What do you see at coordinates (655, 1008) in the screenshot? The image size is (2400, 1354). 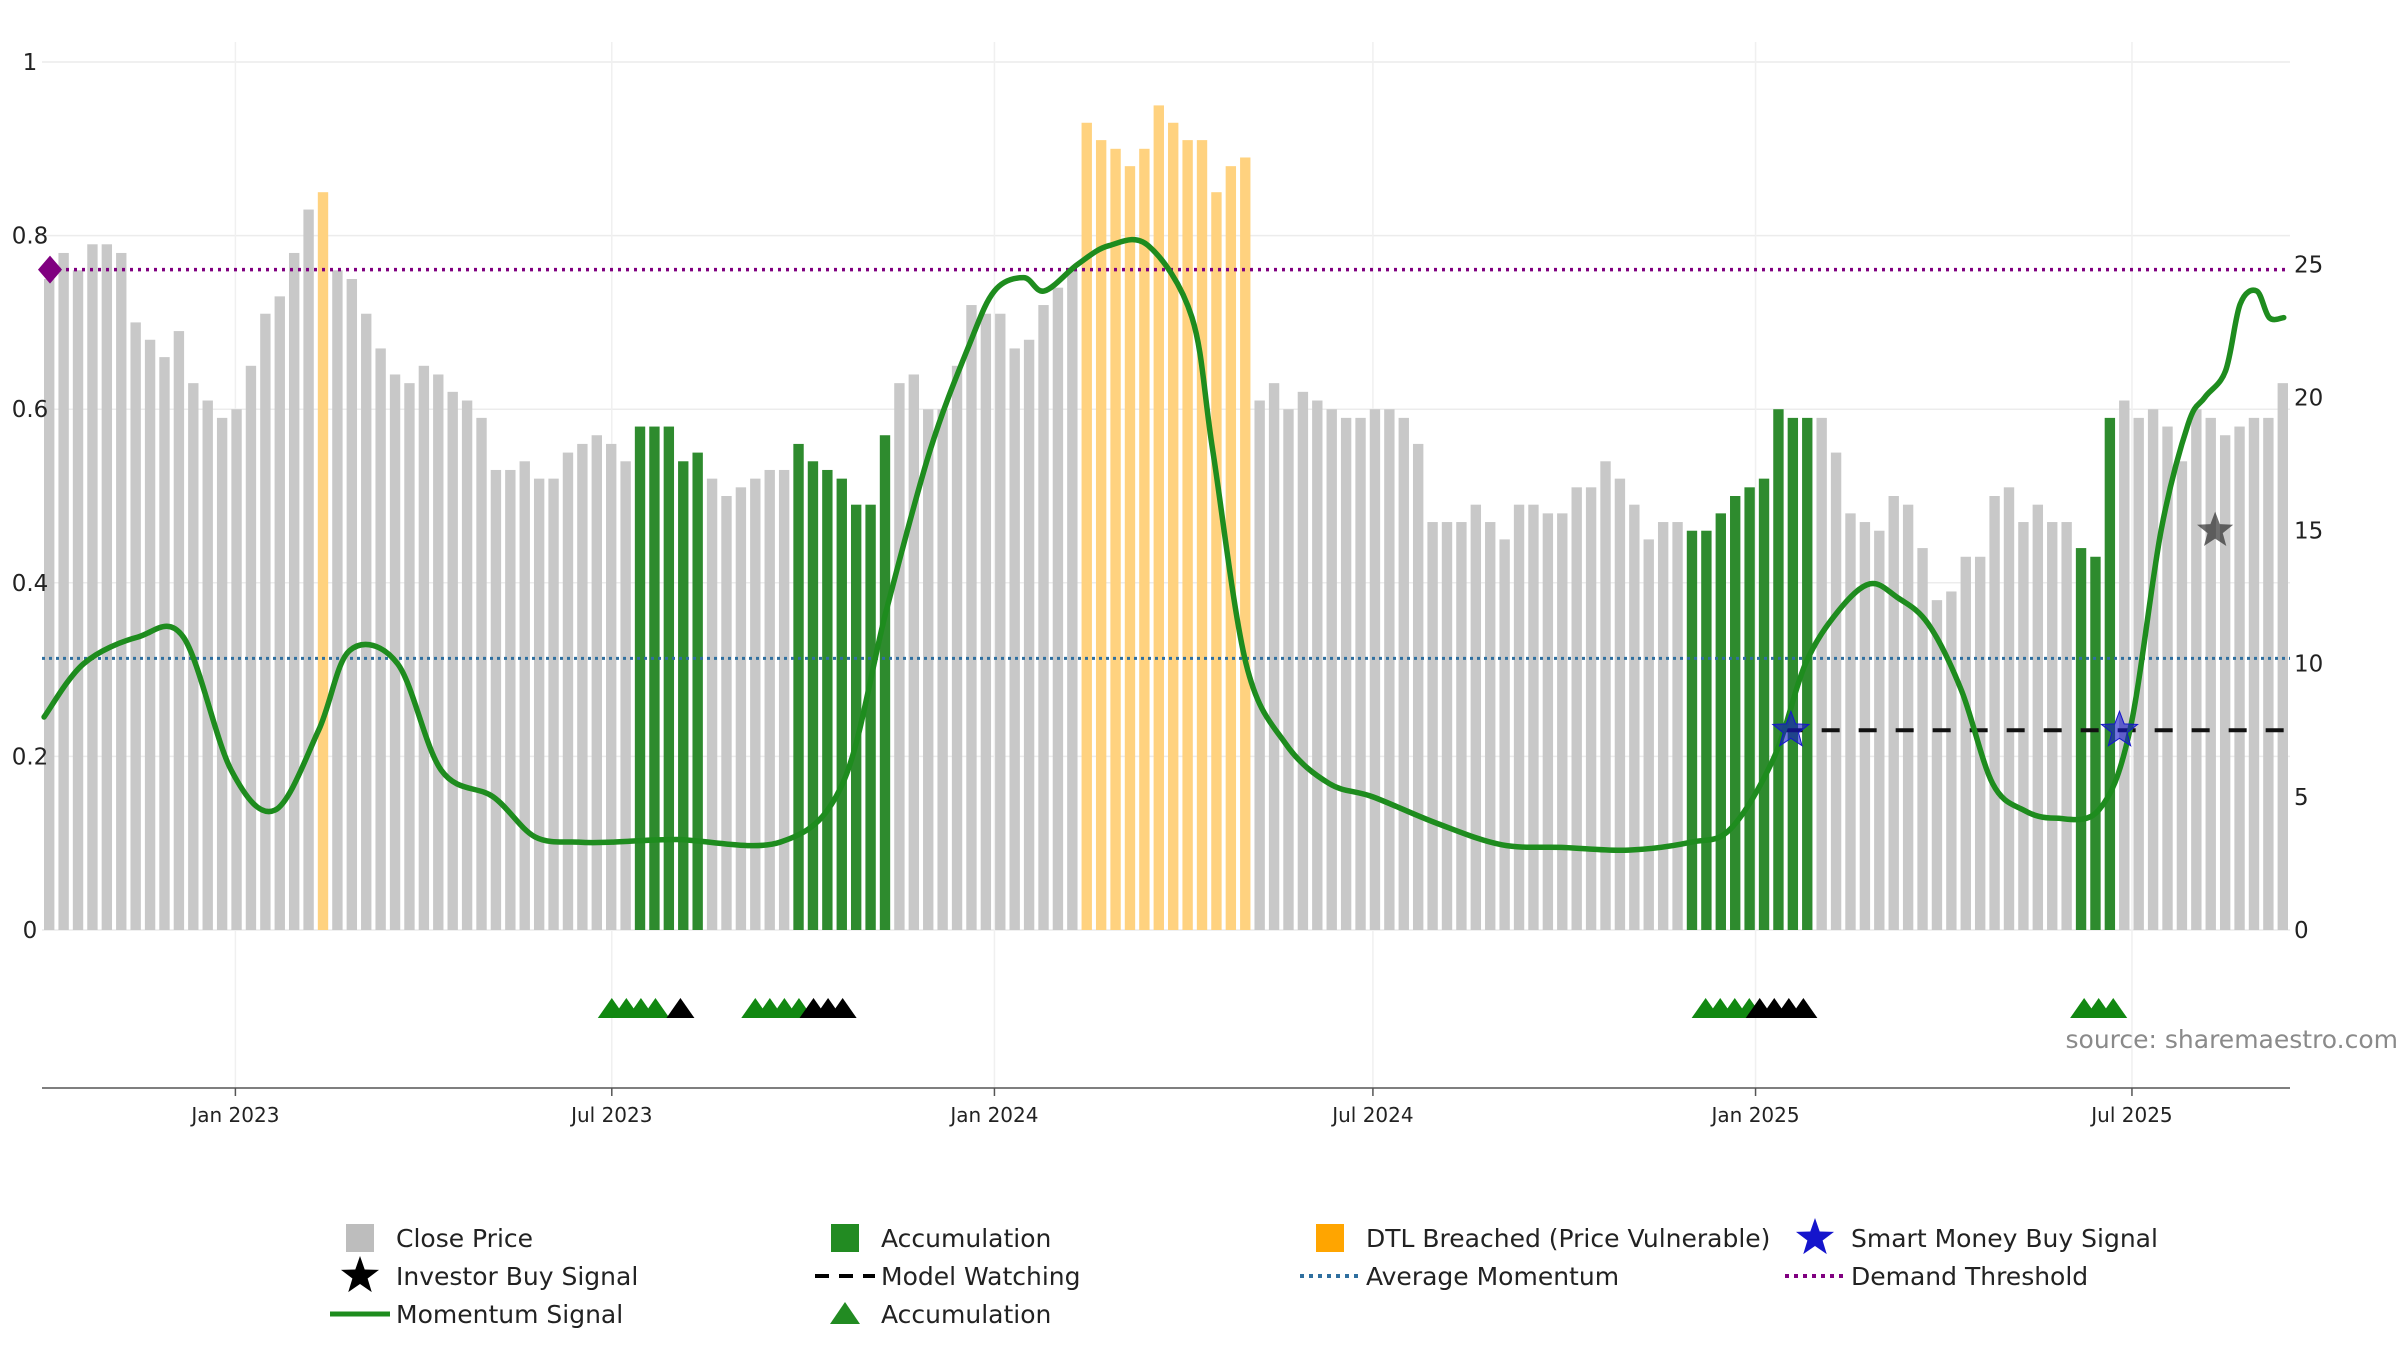 I see `accumulation-triangle` at bounding box center [655, 1008].